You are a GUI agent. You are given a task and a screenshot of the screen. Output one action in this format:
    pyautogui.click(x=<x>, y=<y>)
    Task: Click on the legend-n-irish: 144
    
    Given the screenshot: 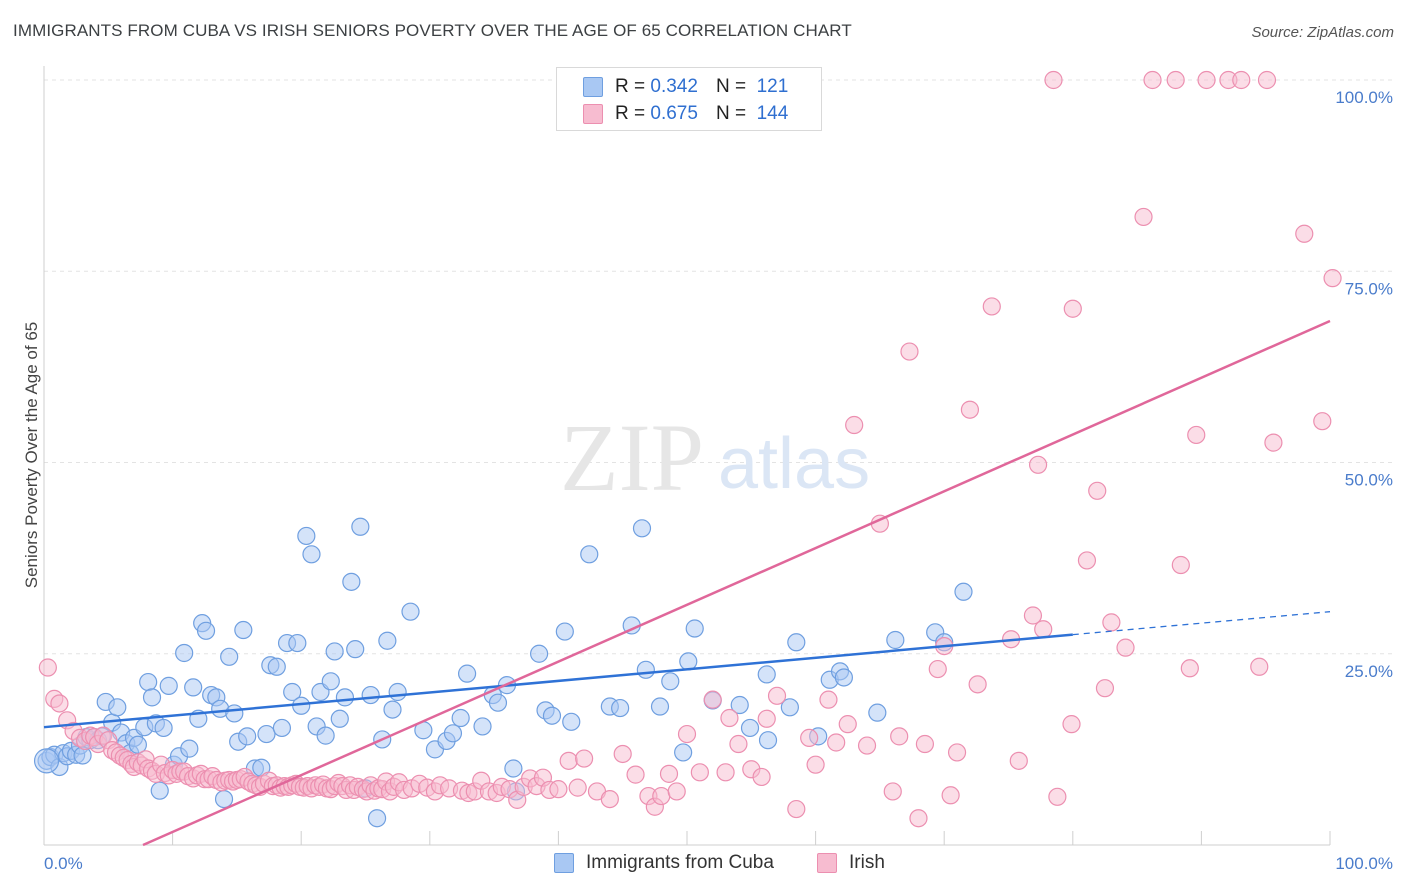 What is the action you would take?
    pyautogui.click(x=772, y=113)
    